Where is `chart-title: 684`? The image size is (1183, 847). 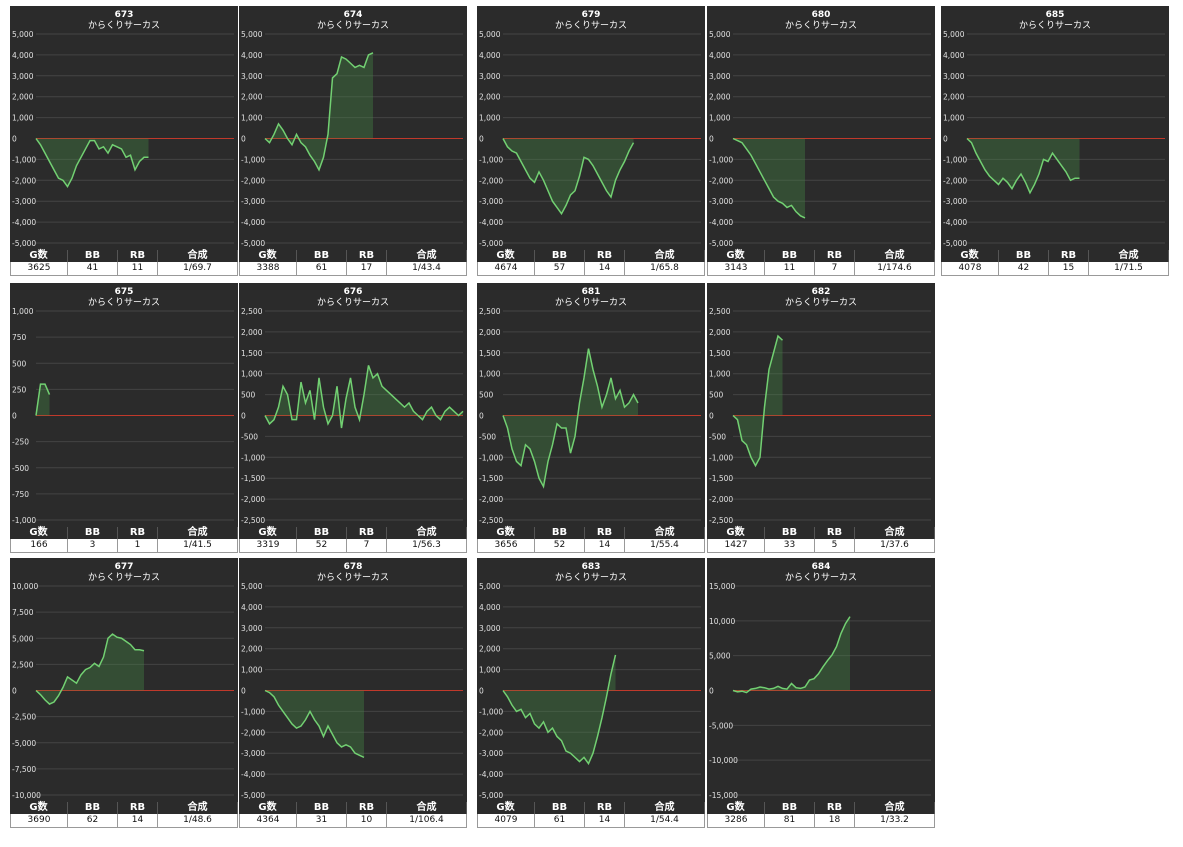 chart-title: 684 is located at coordinates (821, 567).